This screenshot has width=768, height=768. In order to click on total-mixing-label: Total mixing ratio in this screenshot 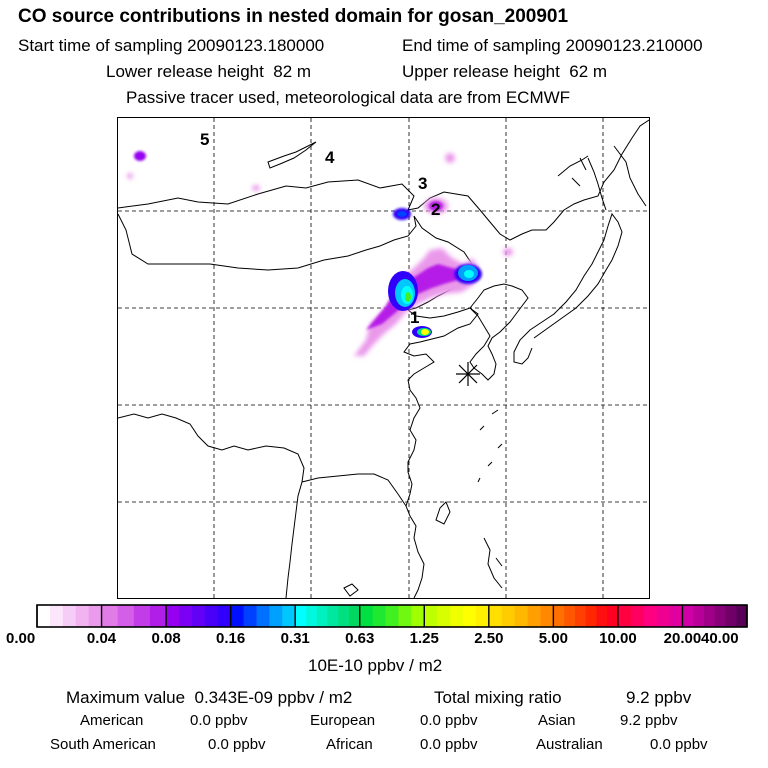, I will do `click(498, 697)`.